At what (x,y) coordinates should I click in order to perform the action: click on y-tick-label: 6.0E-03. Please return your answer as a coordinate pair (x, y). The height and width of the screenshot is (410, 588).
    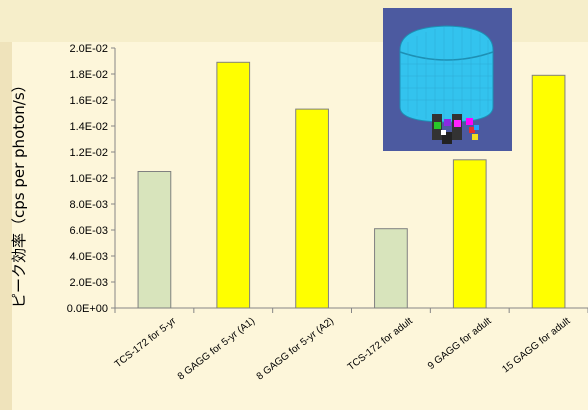
    Looking at the image, I should click on (88, 231).